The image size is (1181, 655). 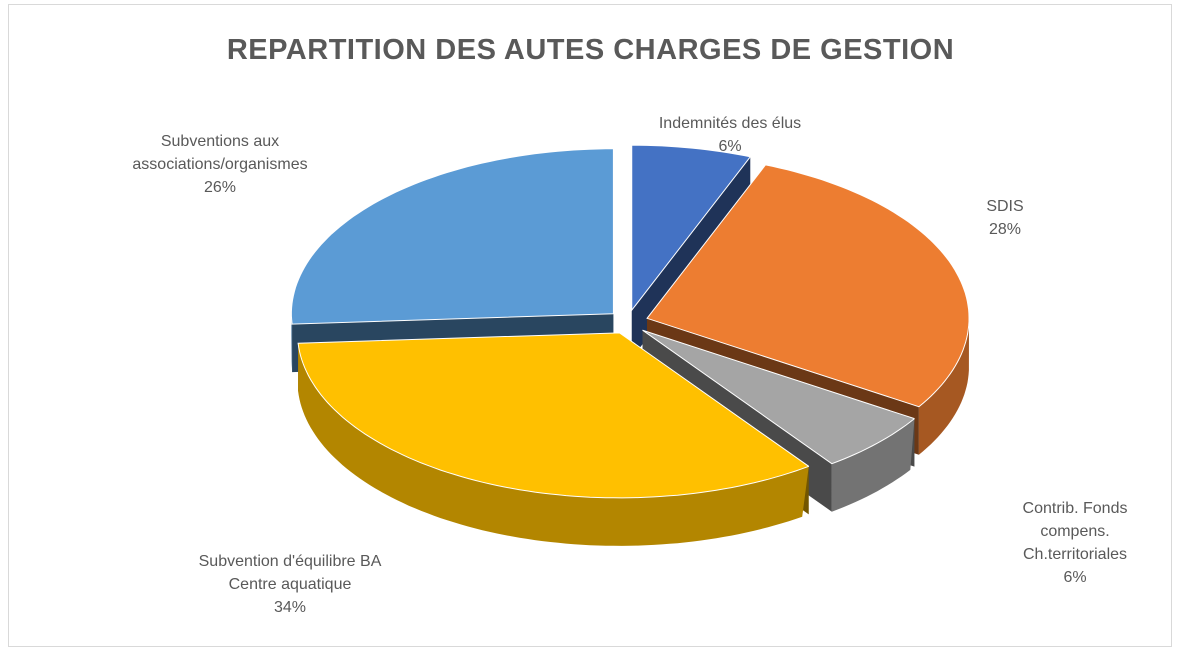 I want to click on data-label: SDIS 28%, so click(x=1005, y=218).